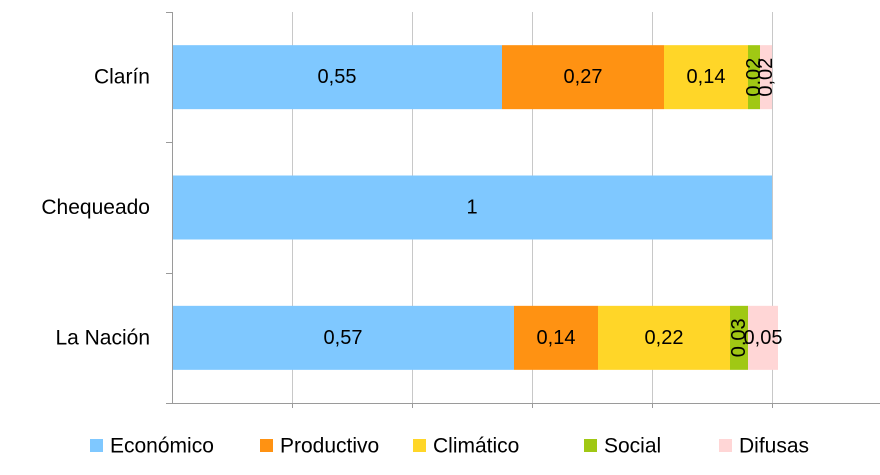 This screenshot has width=880, height=475. What do you see at coordinates (766, 77) in the screenshot?
I see `data-label: 0,02` at bounding box center [766, 77].